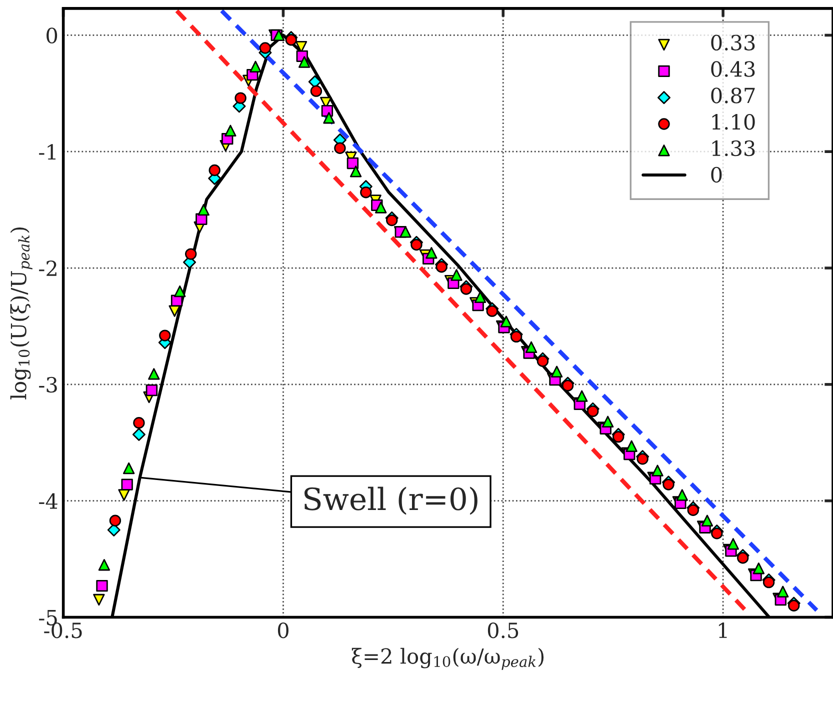 Image resolution: width=833 pixels, height=703 pixels. What do you see at coordinates (716, 174) in the screenshot?
I see `legend-label: 0` at bounding box center [716, 174].